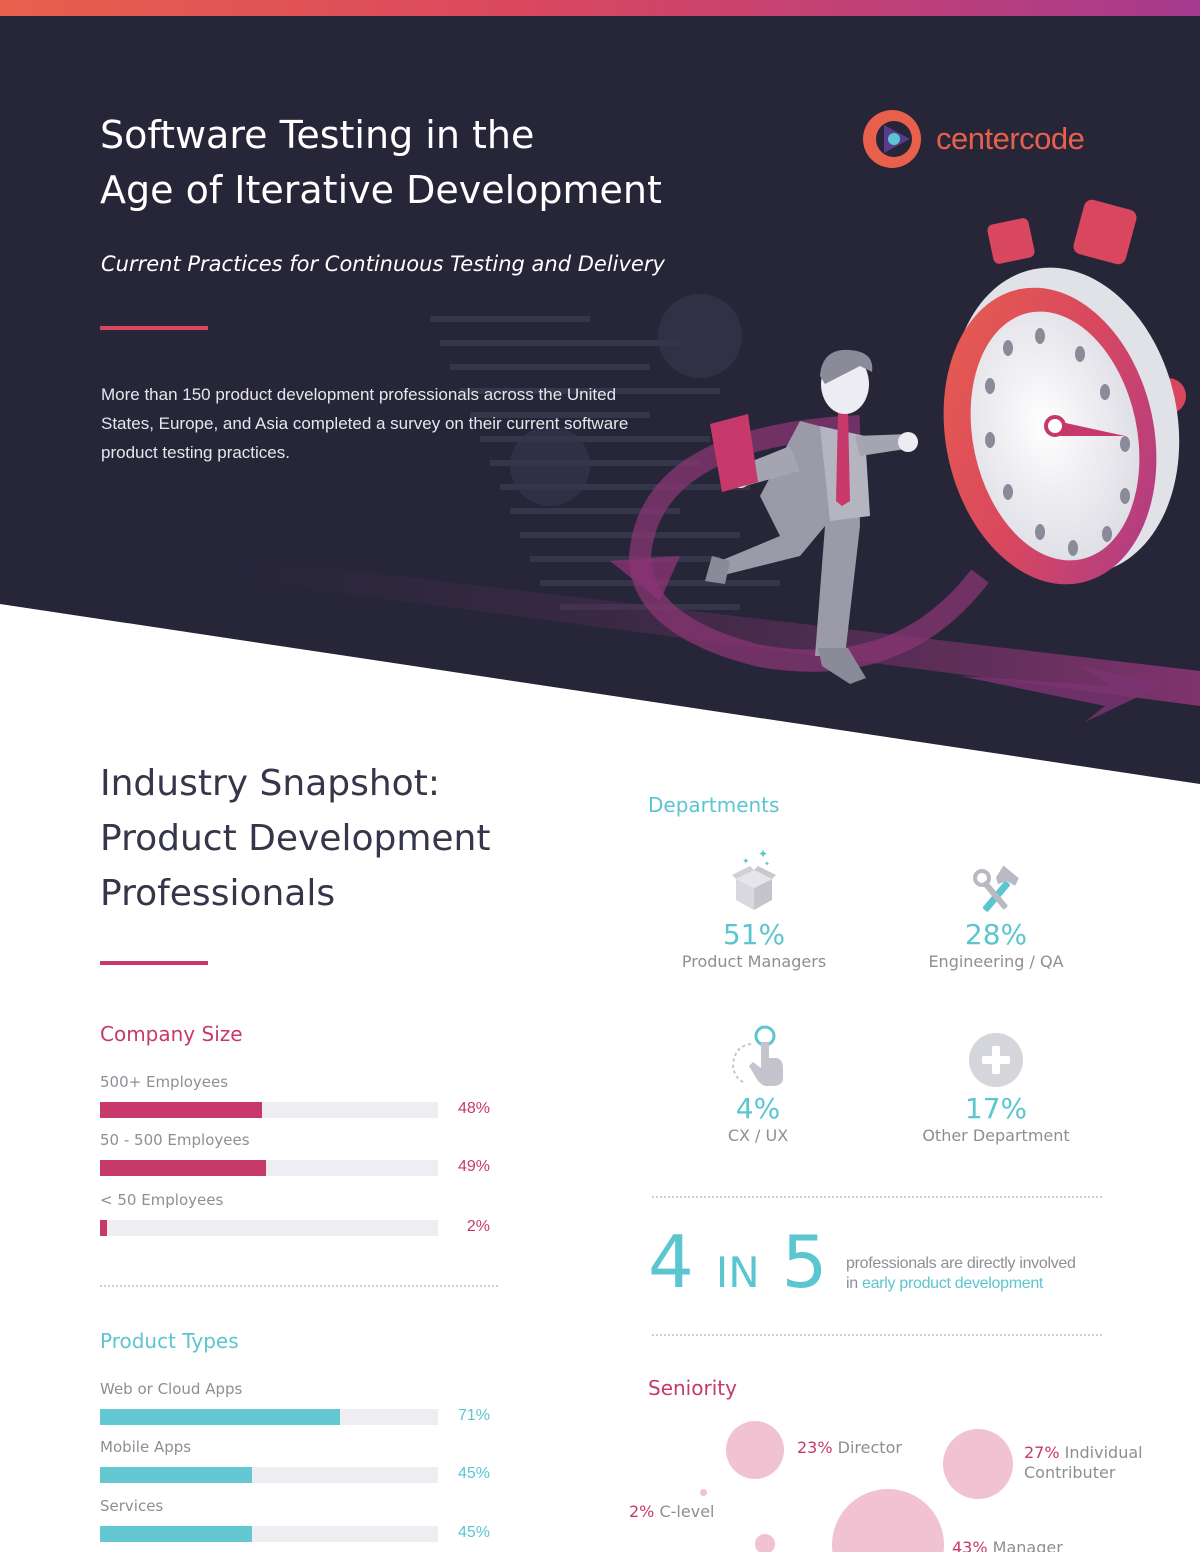 This screenshot has height=1552, width=1200. Describe the element at coordinates (154, 963) in the screenshot. I see `snapshot-divider` at that location.